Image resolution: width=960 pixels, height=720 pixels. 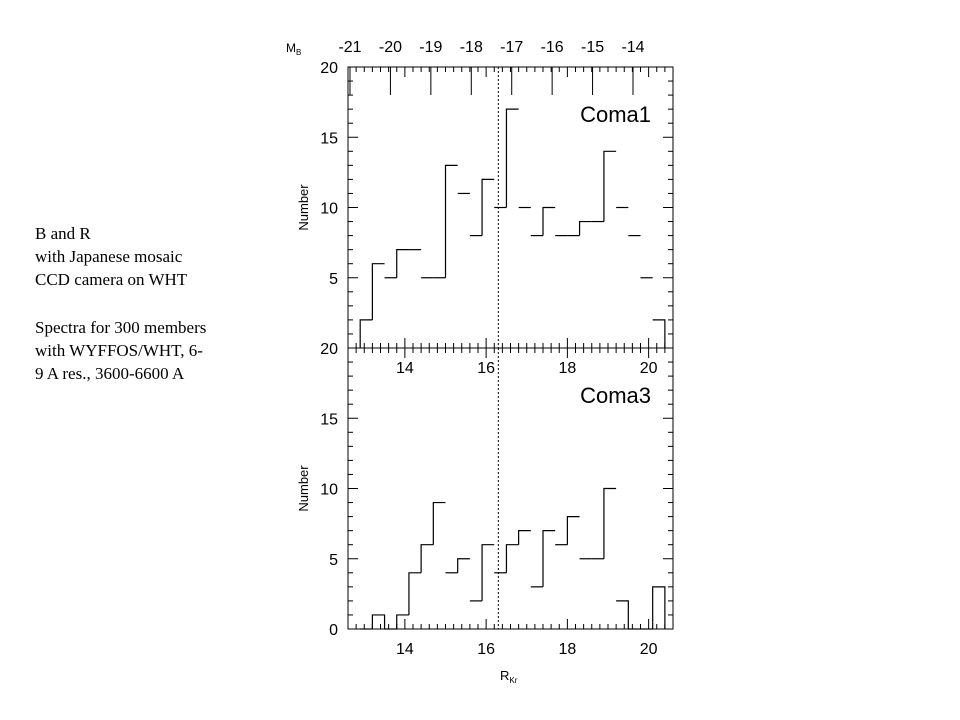 I want to click on top-axis-tick-label: -14, so click(x=632, y=47).